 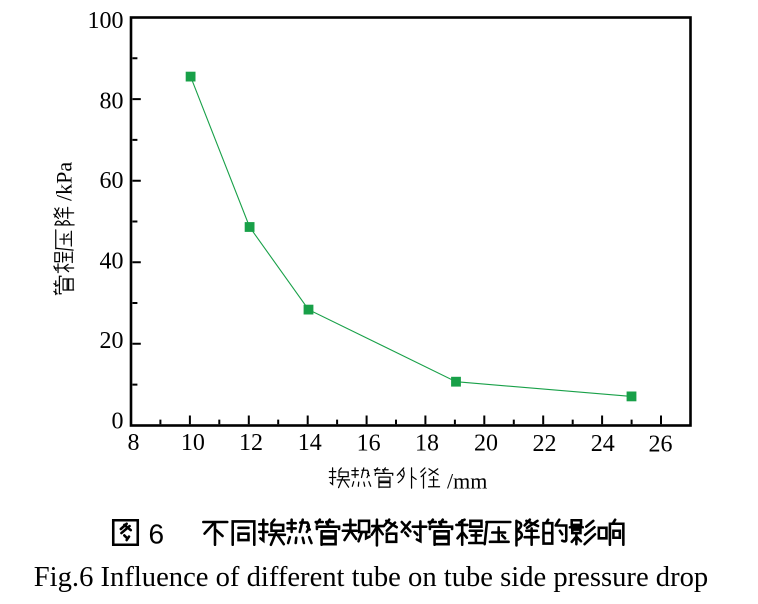 What do you see at coordinates (64, 181) in the screenshot?
I see `svg-text: /kPa` at bounding box center [64, 181].